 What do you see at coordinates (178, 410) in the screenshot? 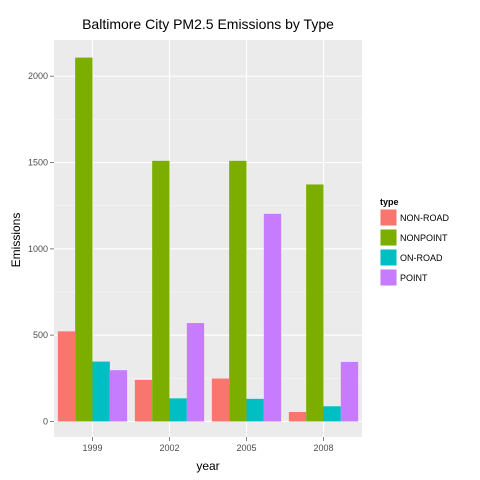
I see `bar-on-road-2002` at bounding box center [178, 410].